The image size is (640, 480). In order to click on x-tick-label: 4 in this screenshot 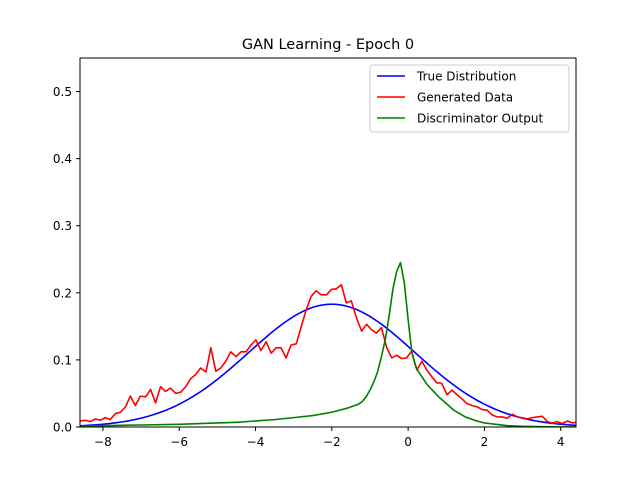, I will do `click(561, 442)`.